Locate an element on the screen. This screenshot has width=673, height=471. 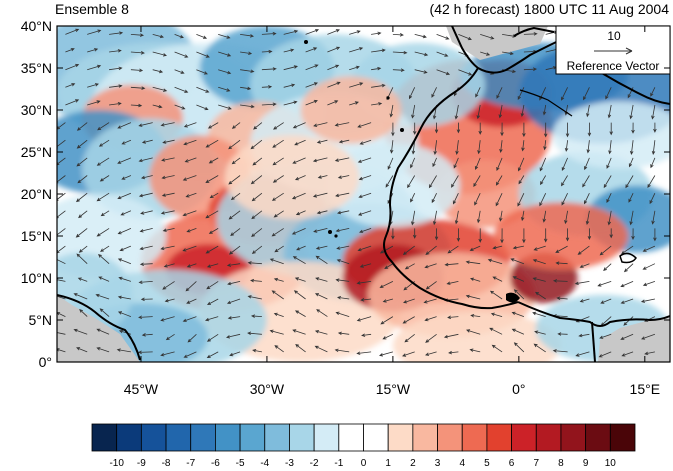
colorbar-label: 2 is located at coordinates (413, 463).